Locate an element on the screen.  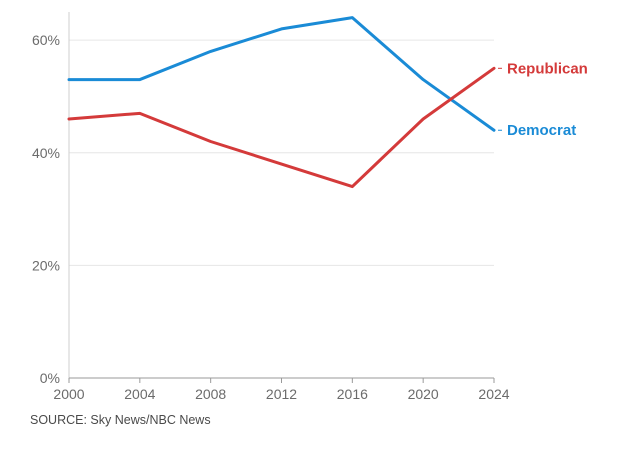
x-tick-label: 2008 is located at coordinates (210, 394).